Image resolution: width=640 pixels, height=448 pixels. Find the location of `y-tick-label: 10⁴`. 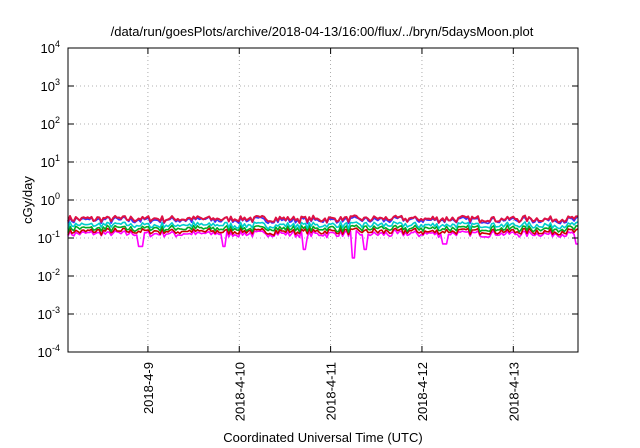

y-tick-label: 10⁴ is located at coordinates (50, 47).